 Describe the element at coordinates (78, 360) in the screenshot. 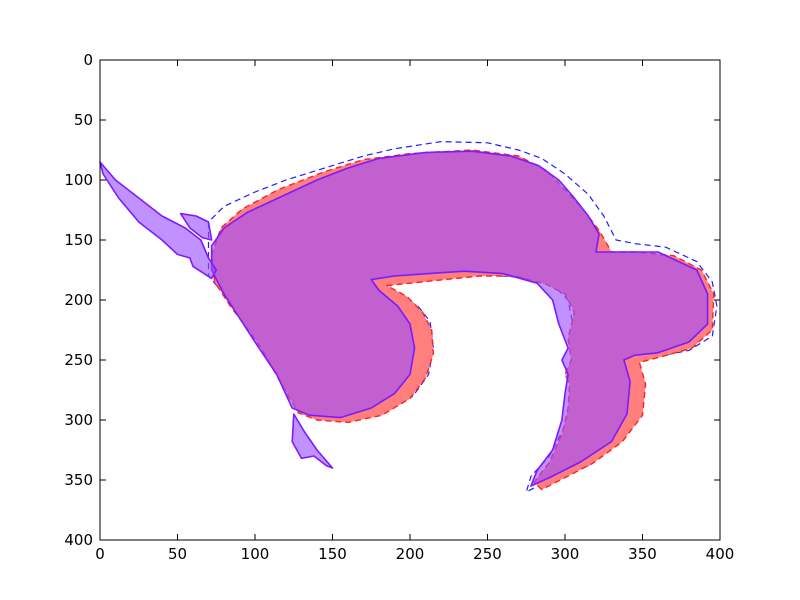

I see `y-tick-label: 250` at that location.